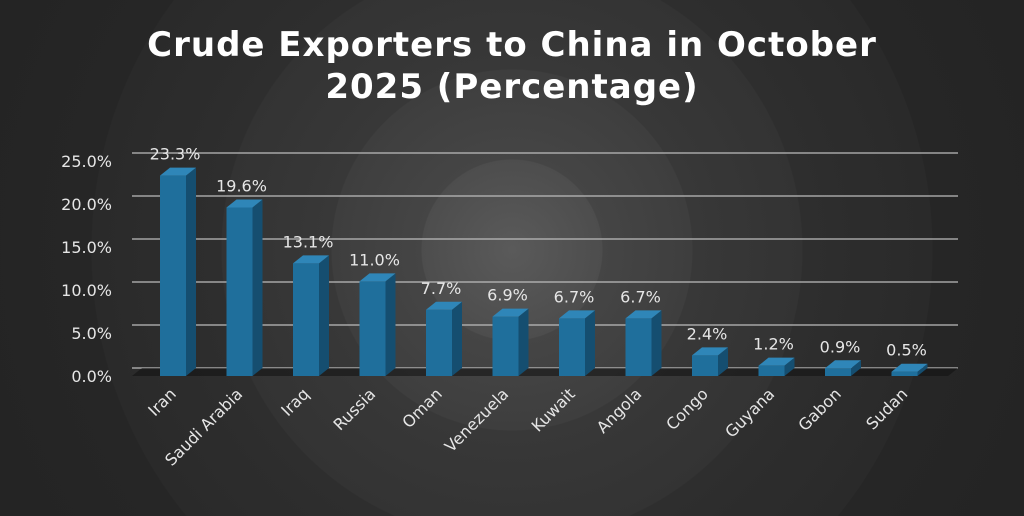 The height and width of the screenshot is (516, 1024). Describe the element at coordinates (86, 290) in the screenshot. I see `y-tick-label: 10.0%` at that location.